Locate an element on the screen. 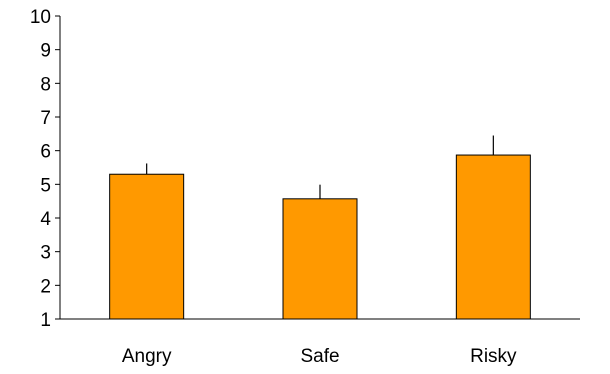  x-tick-label: Risky is located at coordinates (493, 356).